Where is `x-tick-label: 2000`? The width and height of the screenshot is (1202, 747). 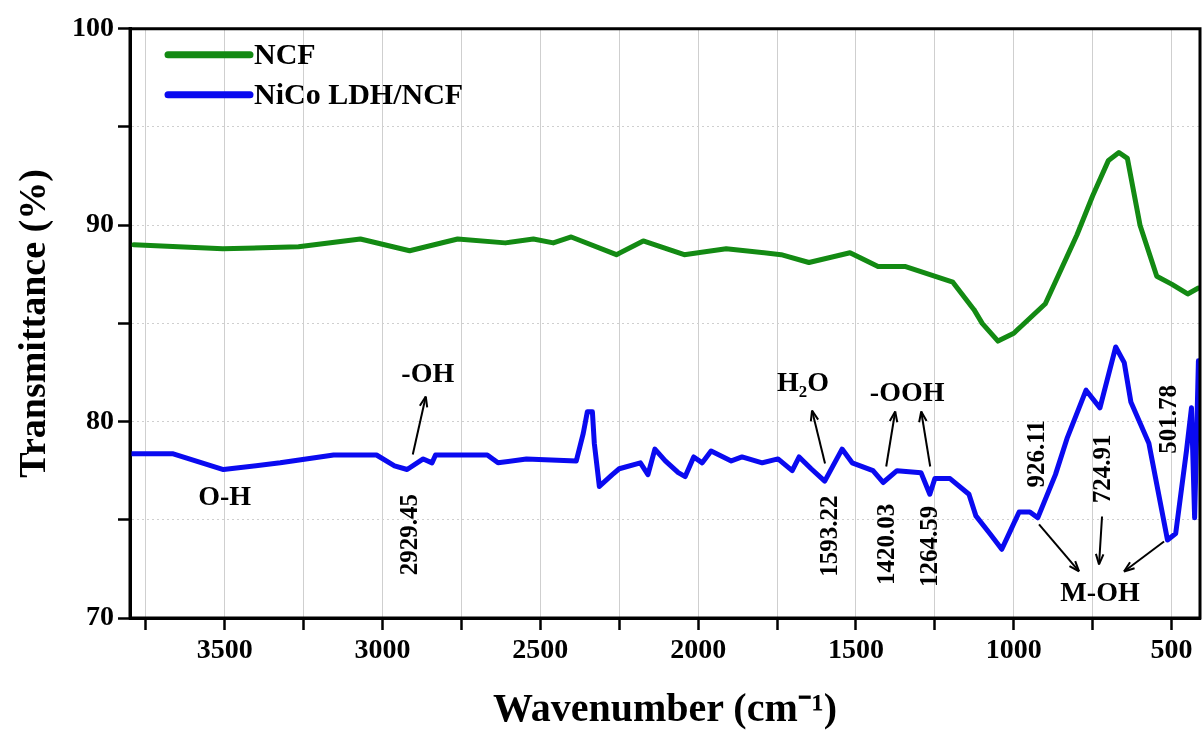 x-tick-label: 2000 is located at coordinates (698, 649).